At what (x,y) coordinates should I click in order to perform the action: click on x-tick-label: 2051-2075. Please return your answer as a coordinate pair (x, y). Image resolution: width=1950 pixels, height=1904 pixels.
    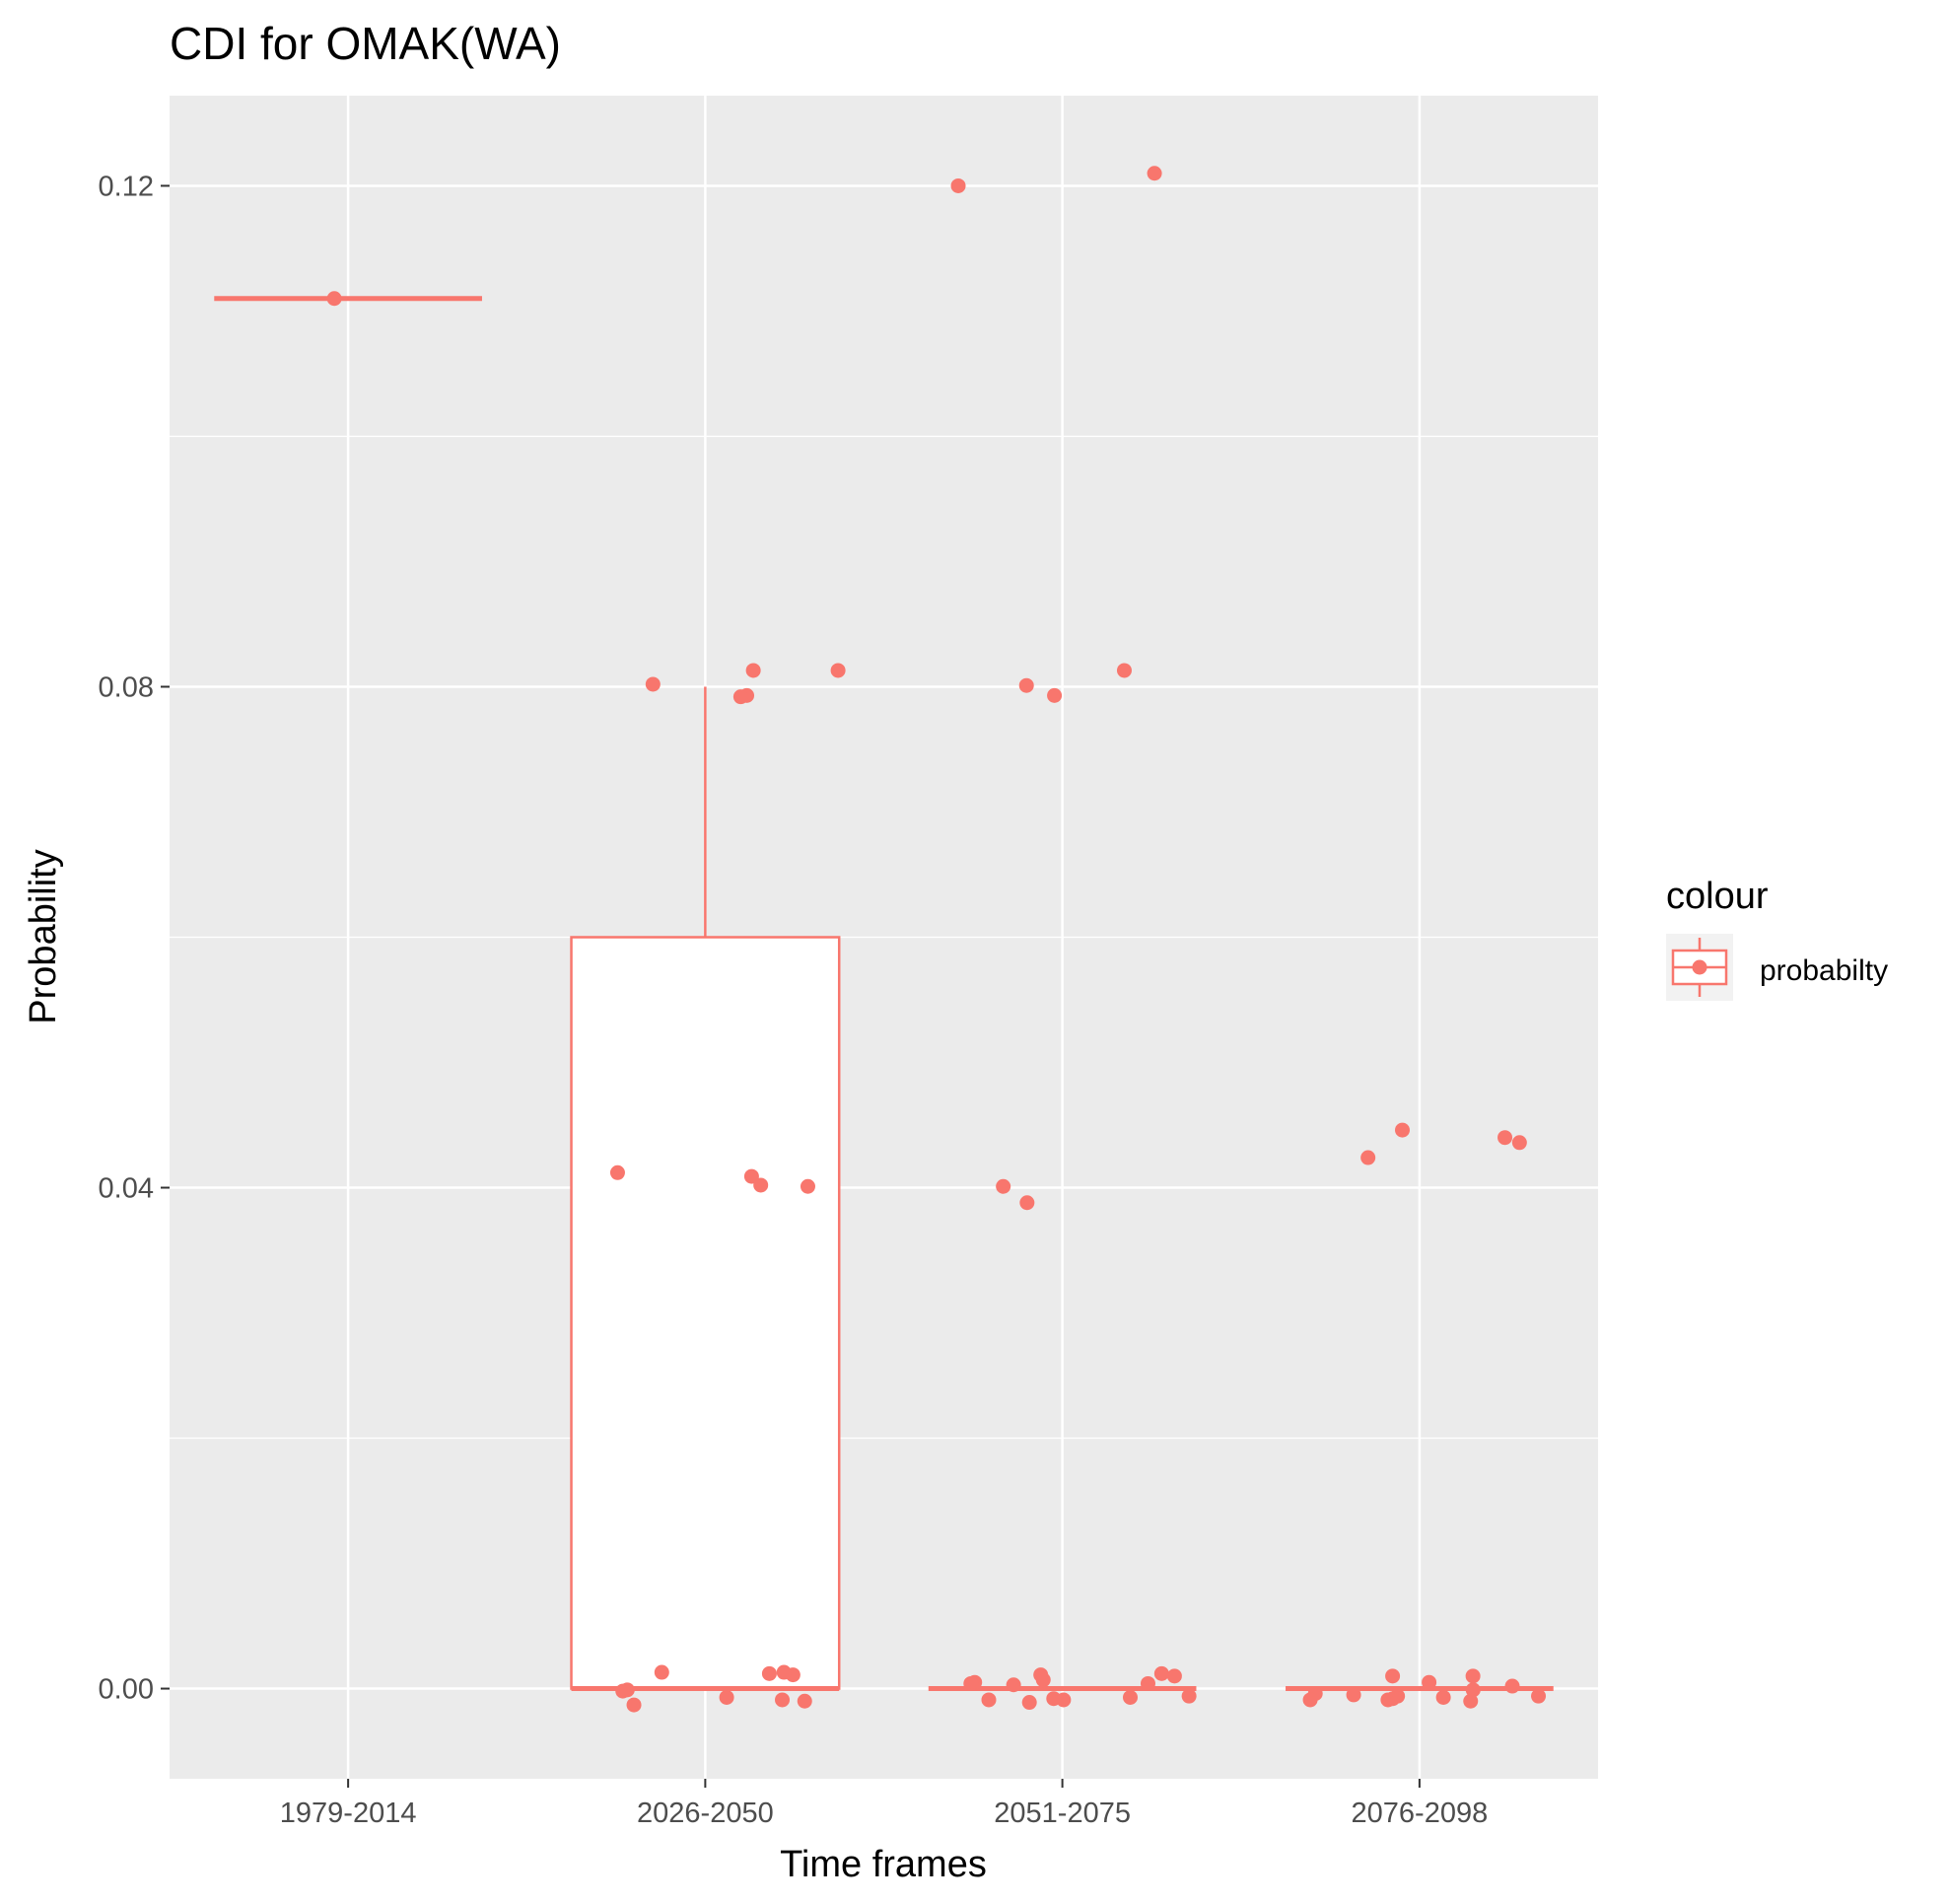
    Looking at the image, I should click on (1062, 1813).